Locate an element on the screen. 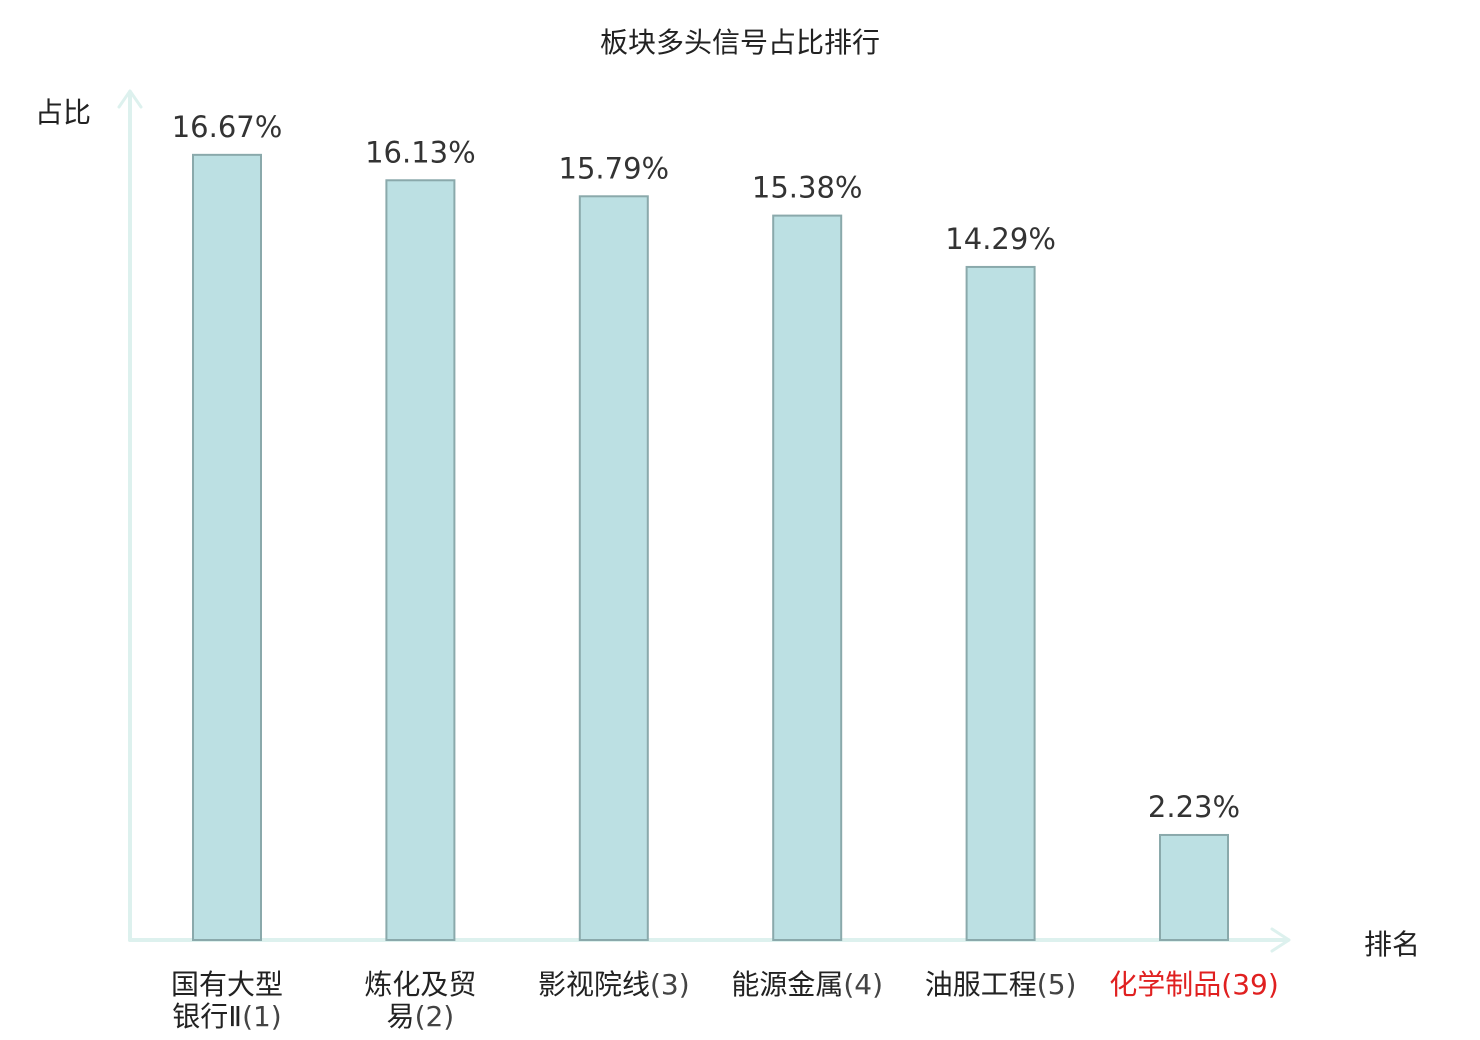  x-tick-rank: (4) is located at coordinates (863, 984).